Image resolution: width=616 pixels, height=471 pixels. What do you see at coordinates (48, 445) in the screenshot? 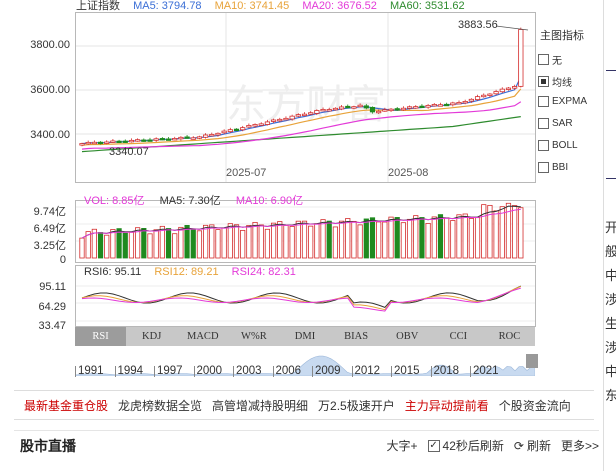
I see `live-title: 股市直播` at bounding box center [48, 445].